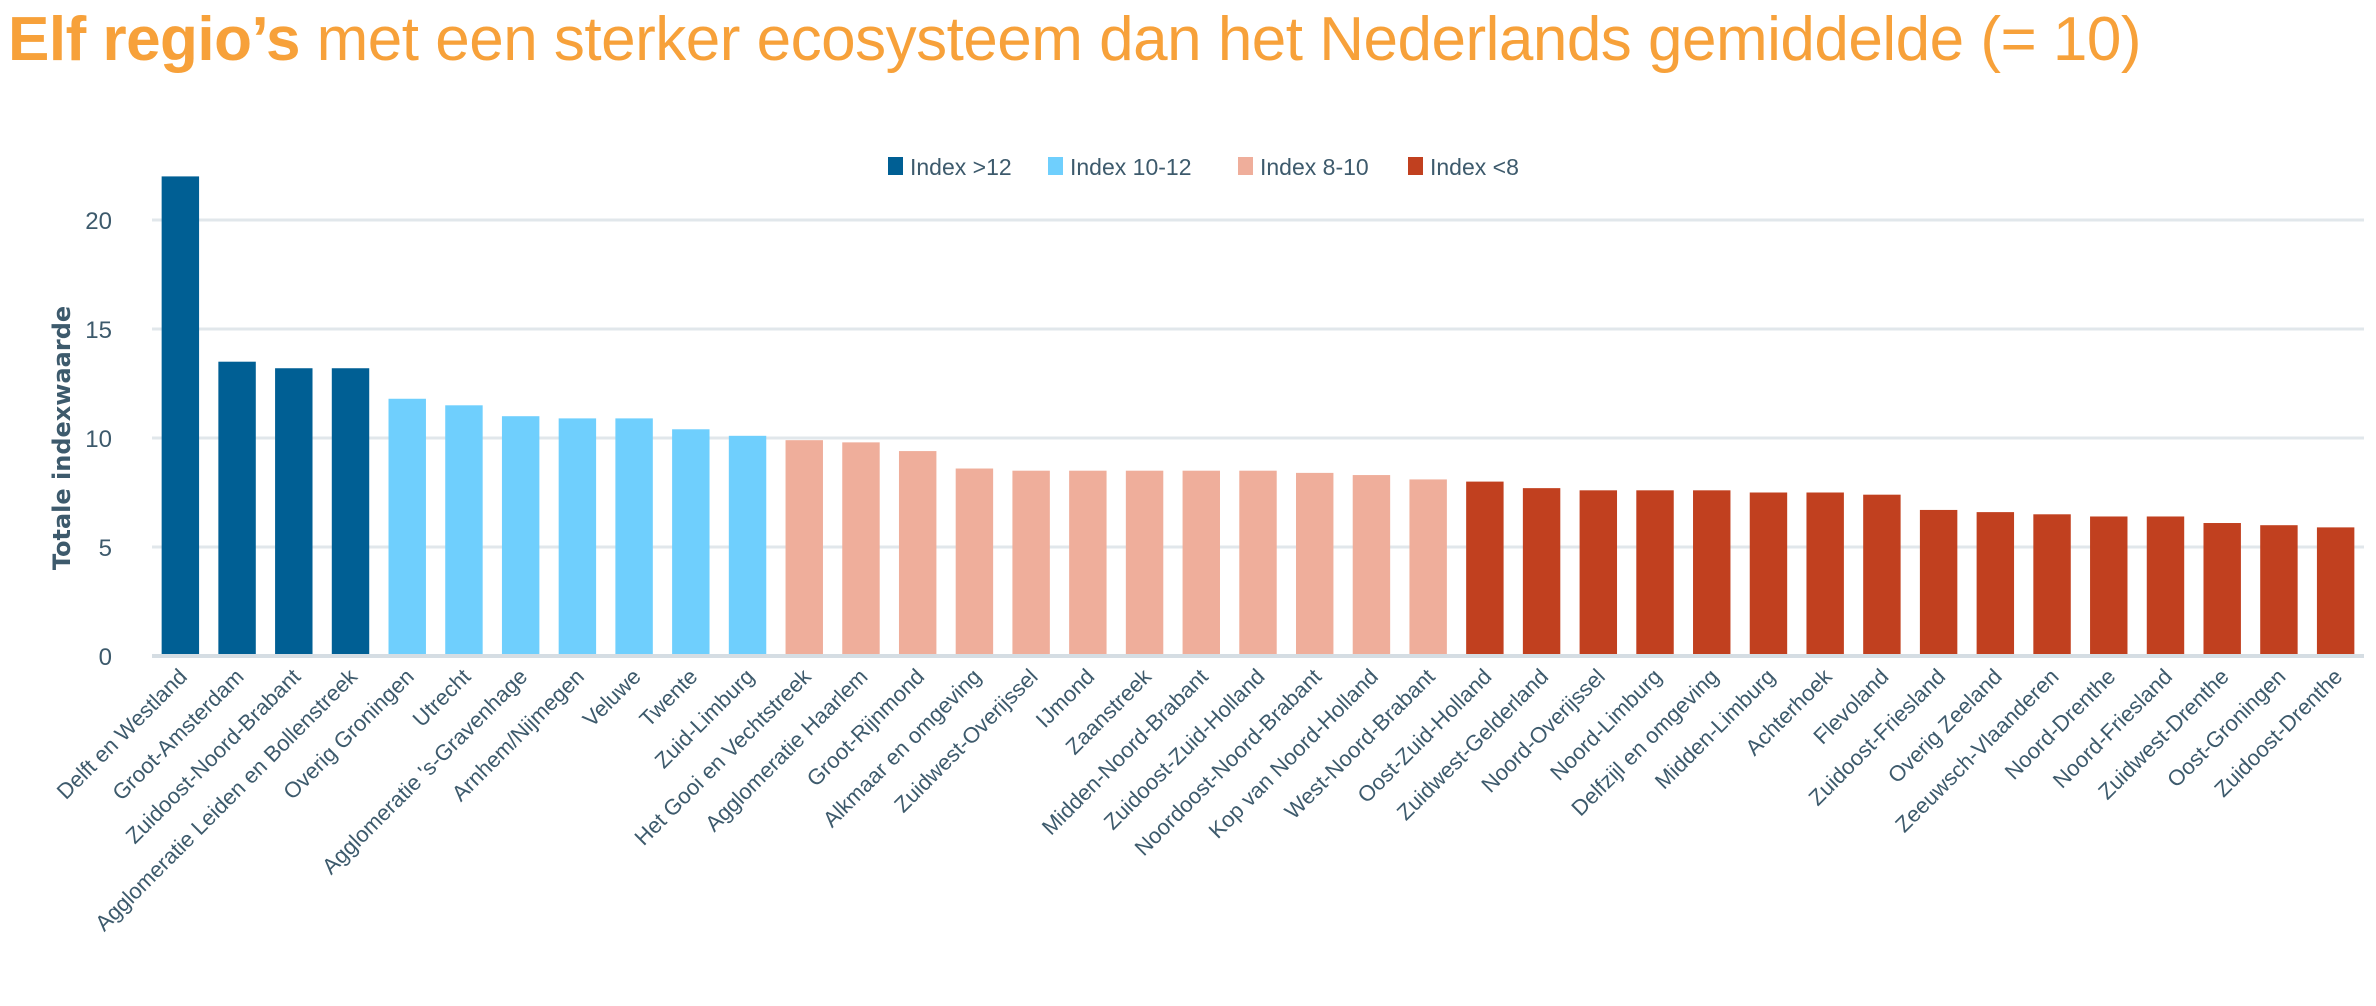 This screenshot has height=1006, width=2376. Describe the element at coordinates (226, 799) in the screenshot. I see `x-tick-label: Agglomeratie Leiden en Bollenstreek` at that location.